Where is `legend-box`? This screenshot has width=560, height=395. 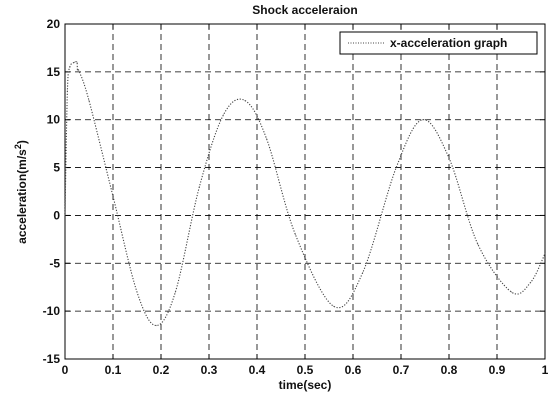
legend-box is located at coordinates (438, 43).